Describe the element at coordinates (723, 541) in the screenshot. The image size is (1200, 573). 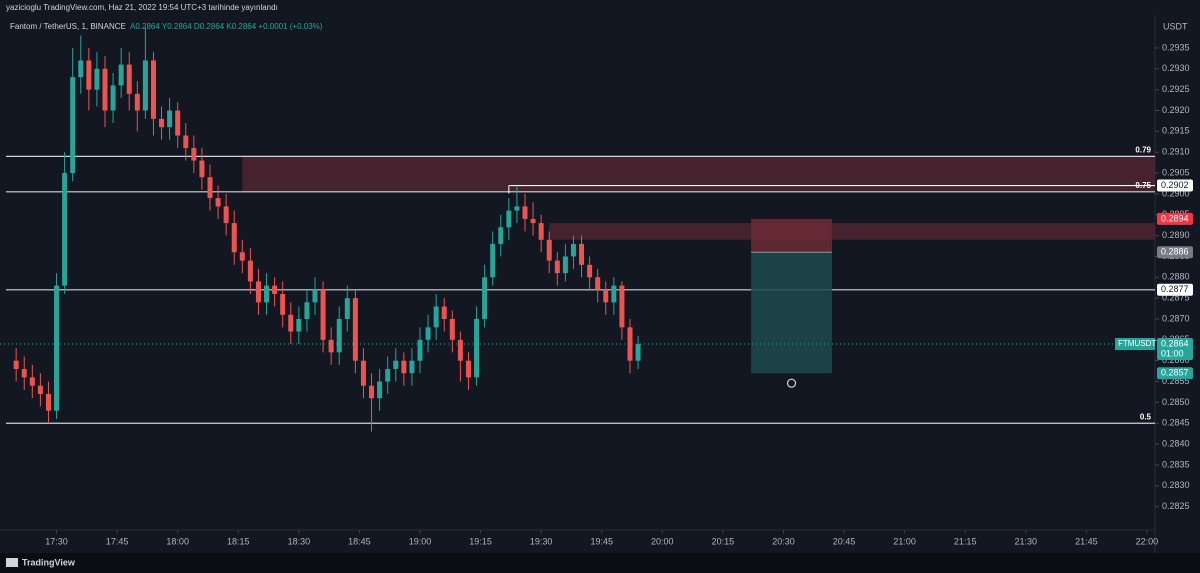
I see `x-tick-label: 20:15` at that location.